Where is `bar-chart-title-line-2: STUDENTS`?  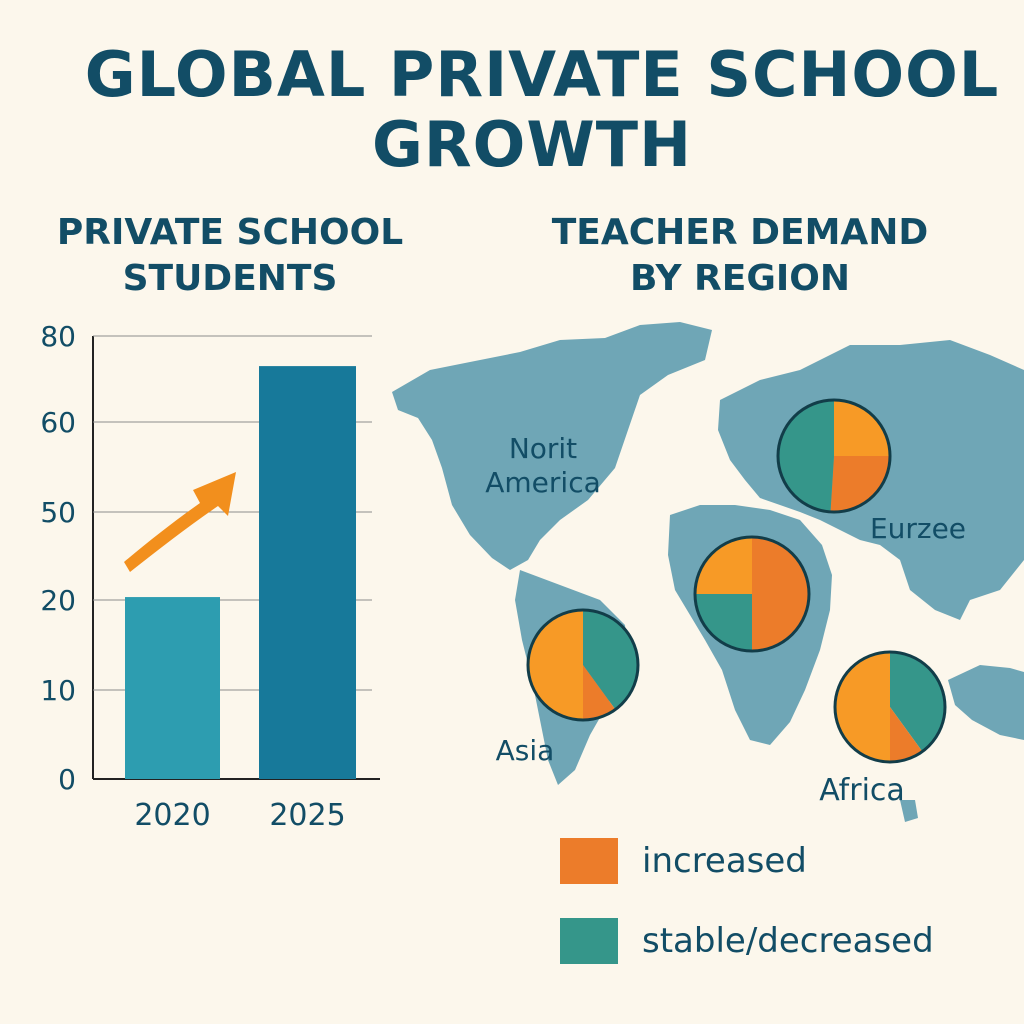 bar-chart-title-line-2: STUDENTS is located at coordinates (230, 278).